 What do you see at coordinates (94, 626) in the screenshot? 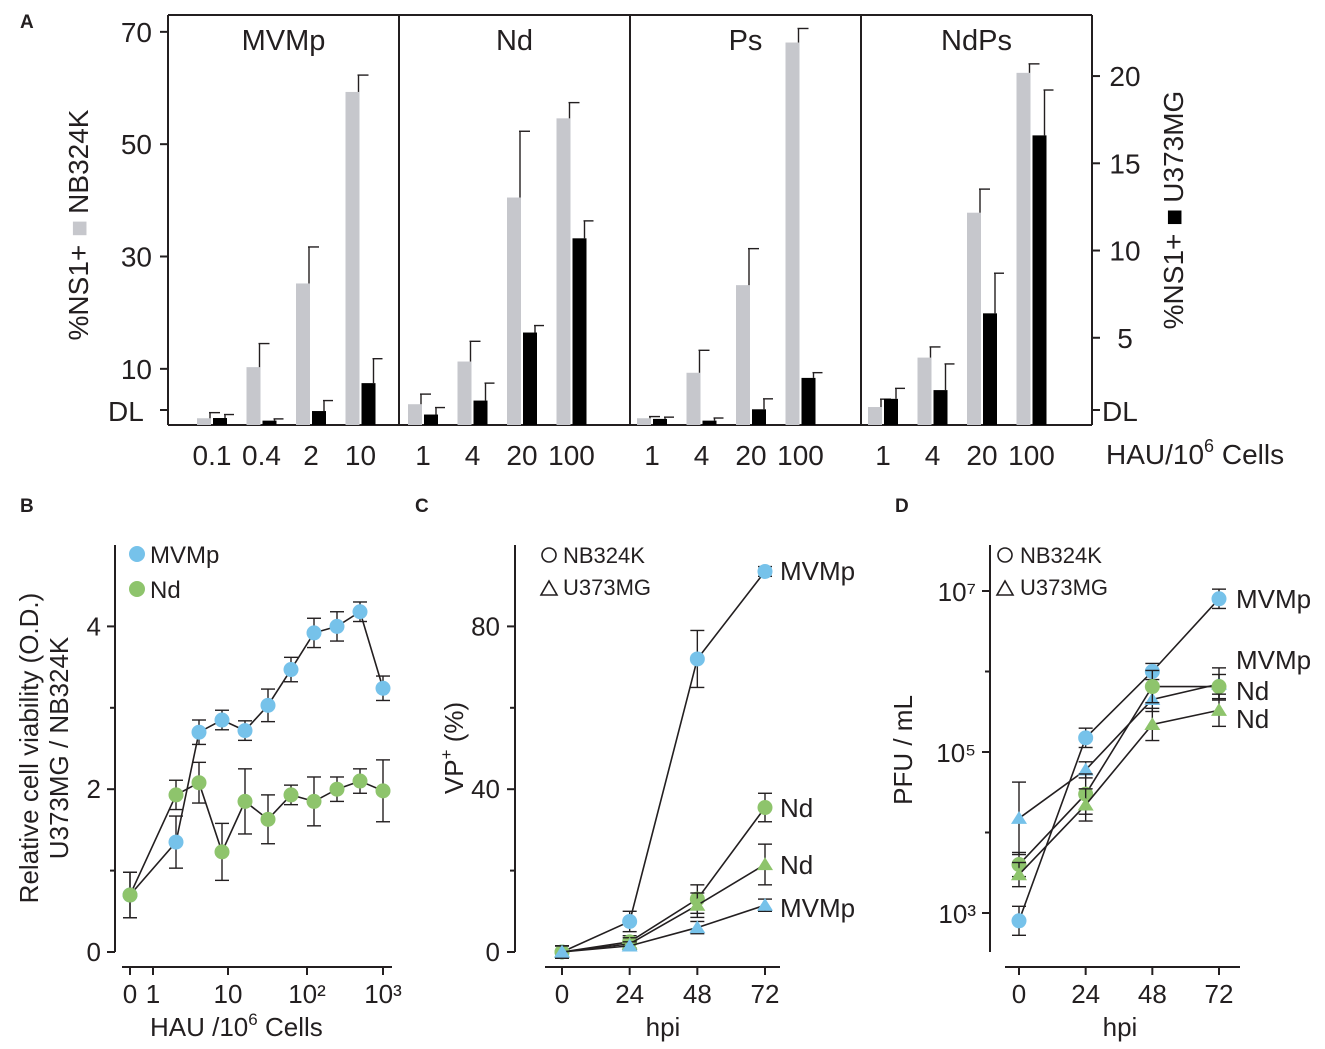
I see `y-tick-label: 4` at bounding box center [94, 626].